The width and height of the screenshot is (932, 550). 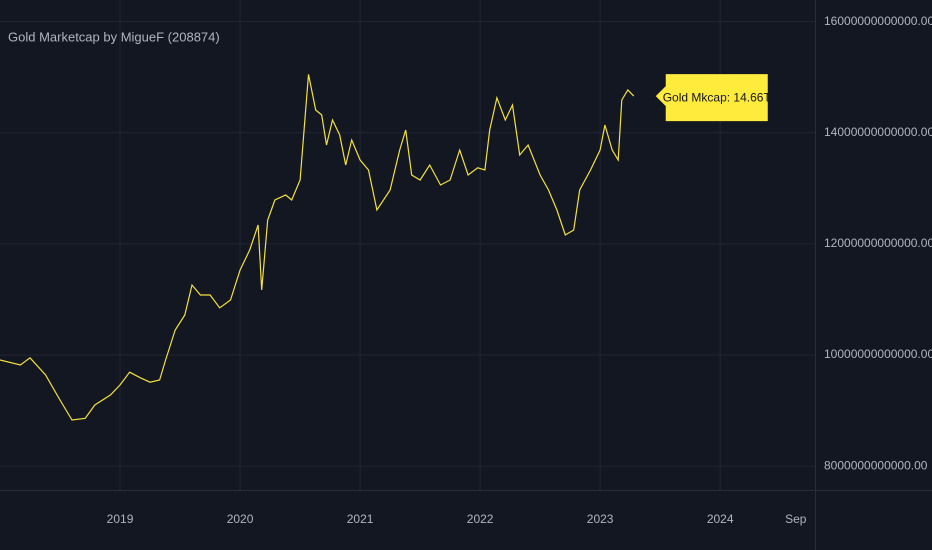 What do you see at coordinates (120, 519) in the screenshot?
I see `x-tick-label: 2019` at bounding box center [120, 519].